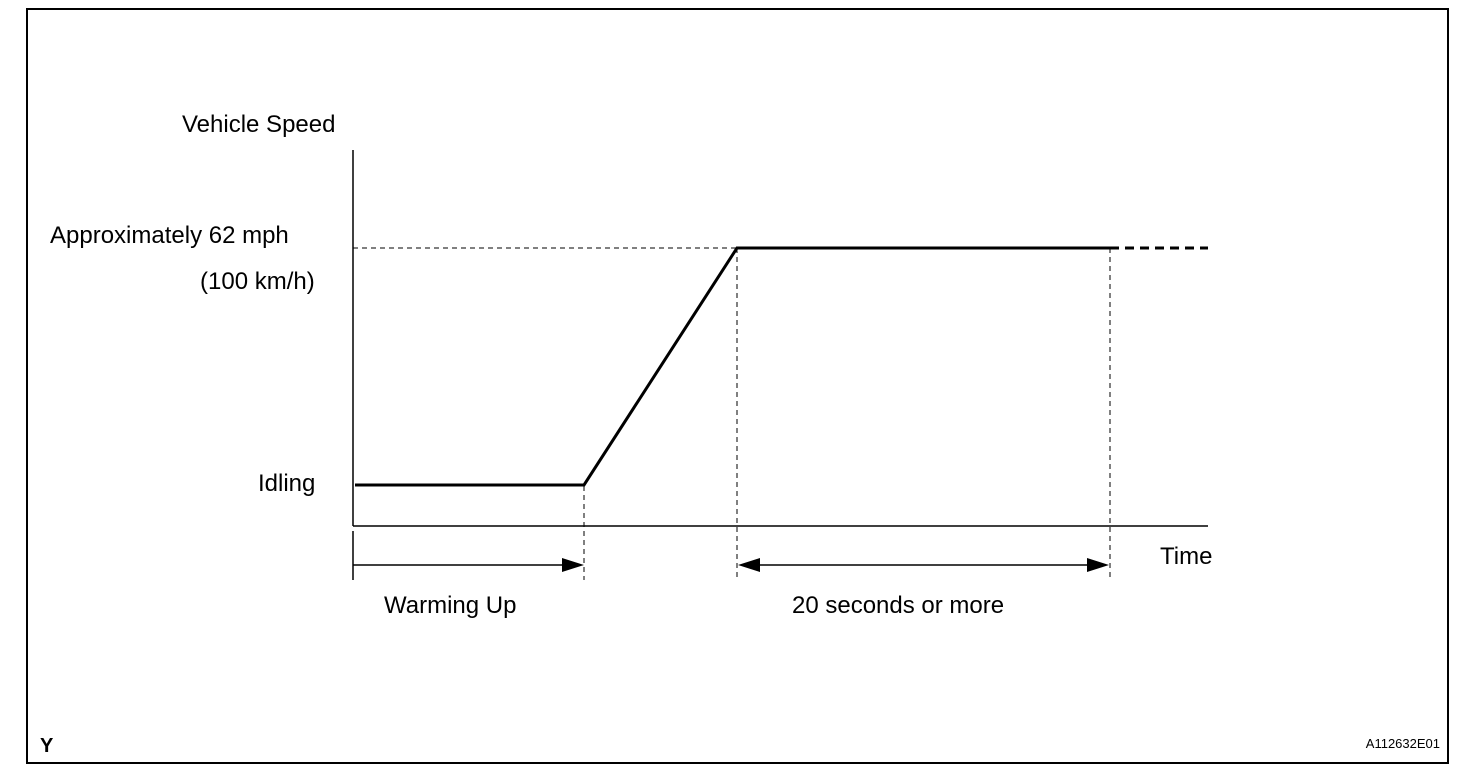 Image resolution: width=1472 pixels, height=780 pixels. Describe the element at coordinates (1098, 565) in the screenshot. I see `hold-arrowhead-right` at that location.